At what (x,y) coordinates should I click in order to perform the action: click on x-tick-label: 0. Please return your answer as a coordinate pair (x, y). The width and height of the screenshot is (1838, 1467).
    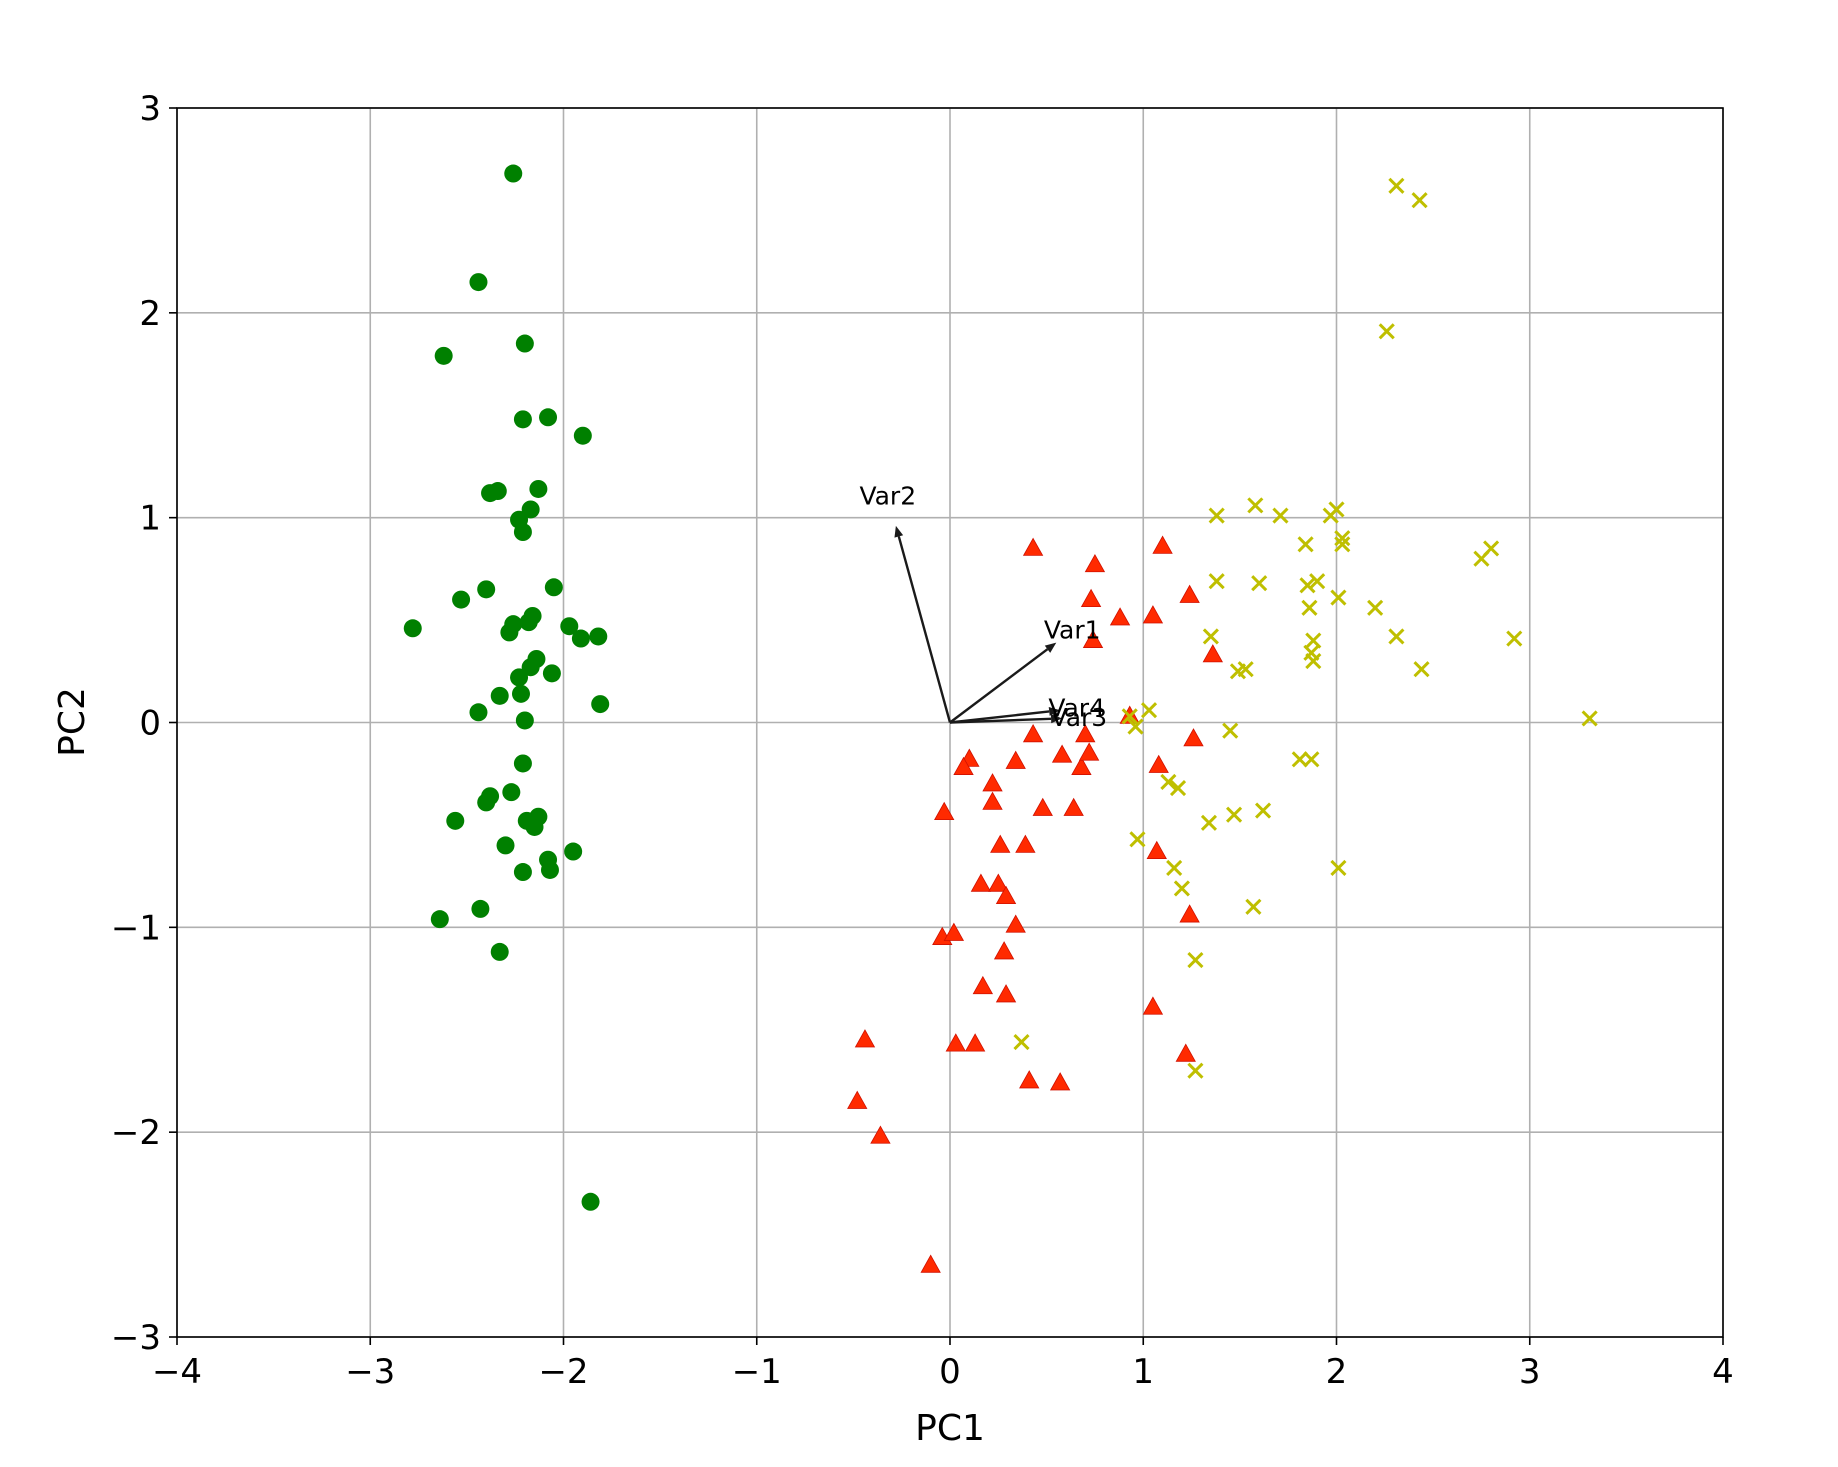
    Looking at the image, I should click on (950, 1372).